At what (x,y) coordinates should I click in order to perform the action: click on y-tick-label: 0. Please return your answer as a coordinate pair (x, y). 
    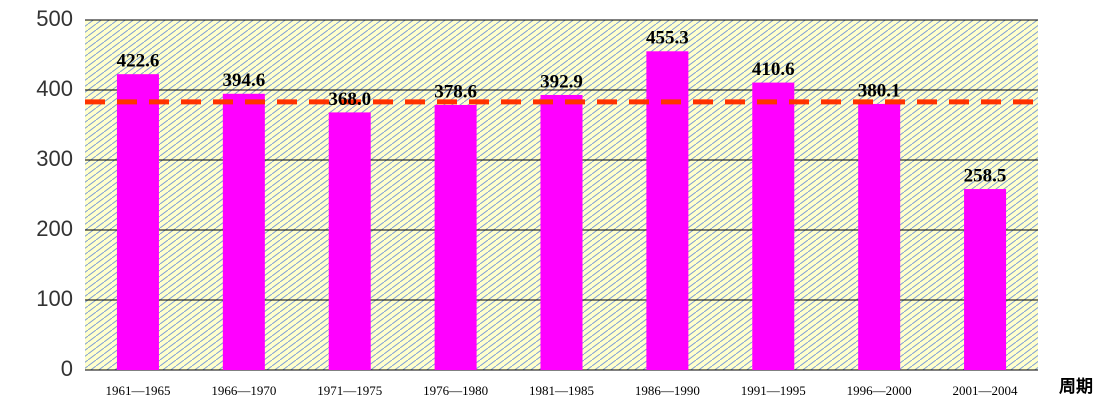
    Looking at the image, I should click on (67, 368).